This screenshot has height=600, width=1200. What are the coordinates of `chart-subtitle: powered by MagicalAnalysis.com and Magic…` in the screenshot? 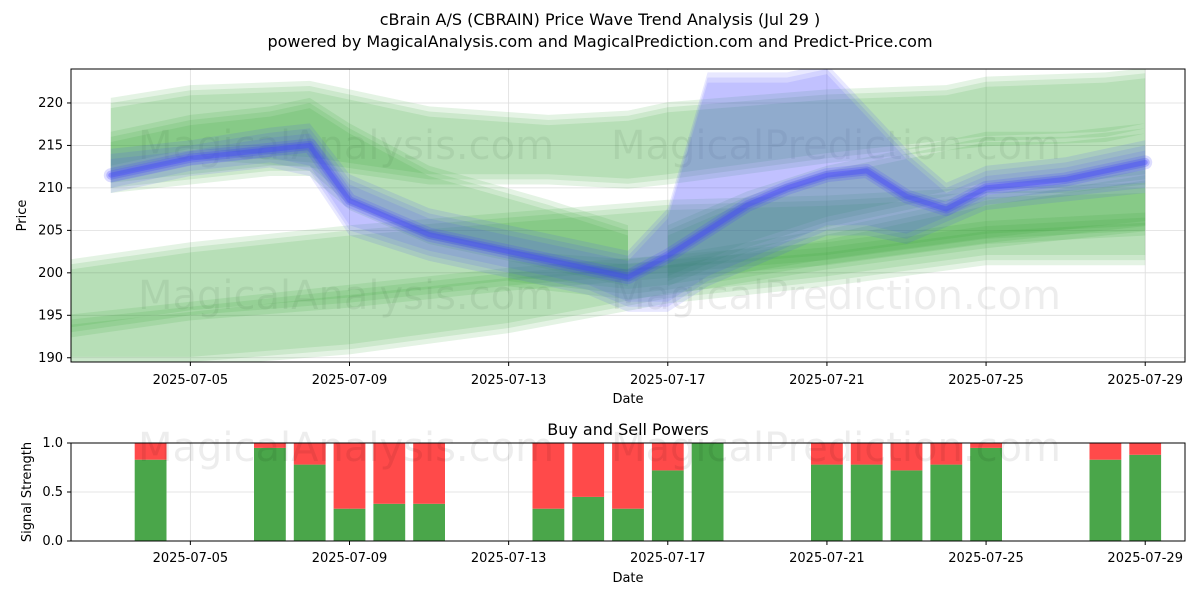 It's located at (600, 41).